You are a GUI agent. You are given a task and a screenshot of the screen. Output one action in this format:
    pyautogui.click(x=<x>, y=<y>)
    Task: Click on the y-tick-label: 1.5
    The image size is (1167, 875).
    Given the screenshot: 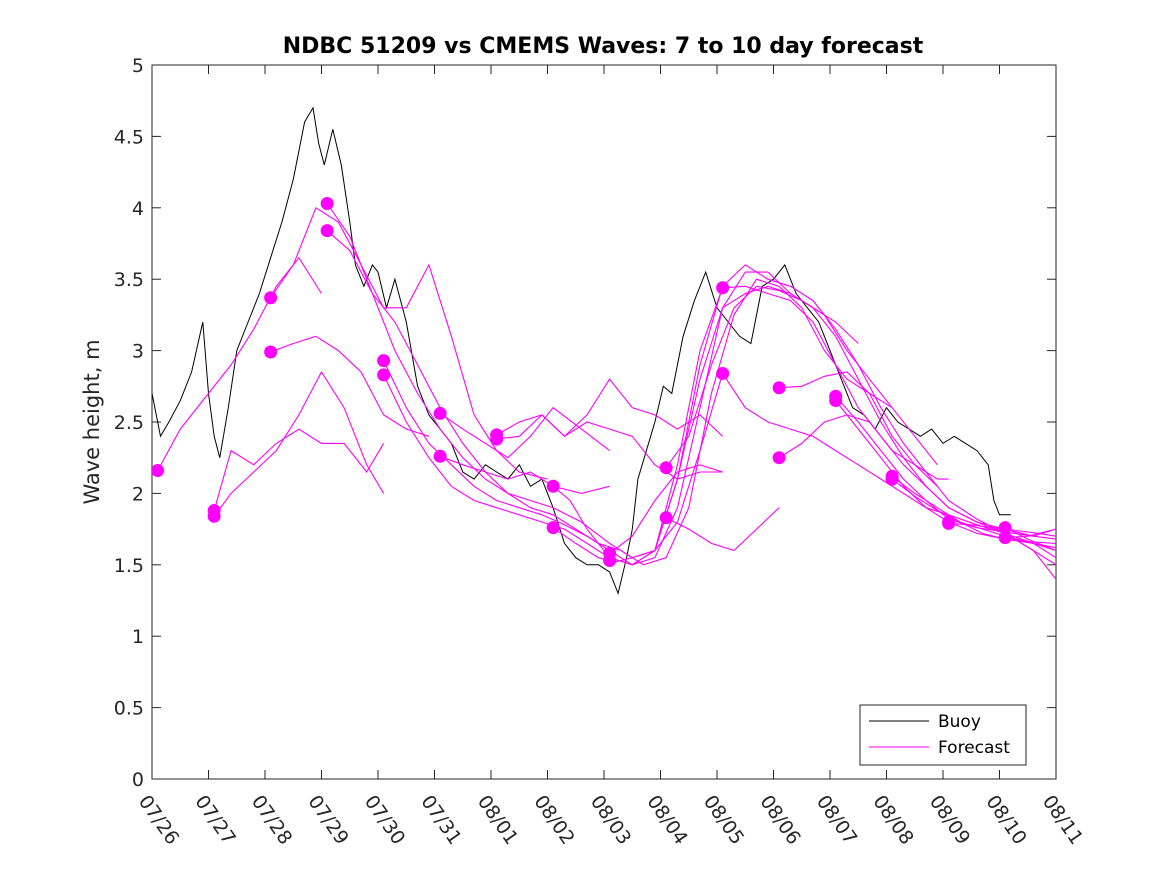 What is the action you would take?
    pyautogui.click(x=129, y=566)
    